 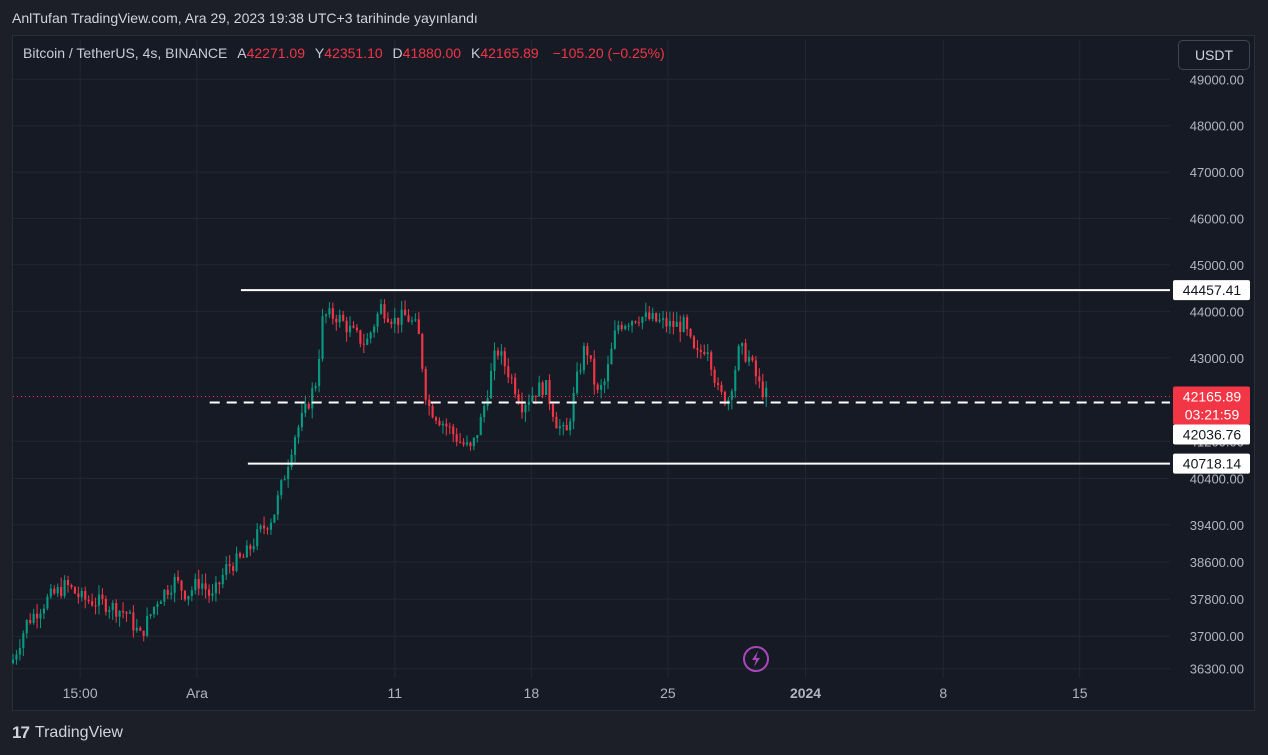 I want to click on low-value: 41880.00, so click(x=432, y=53).